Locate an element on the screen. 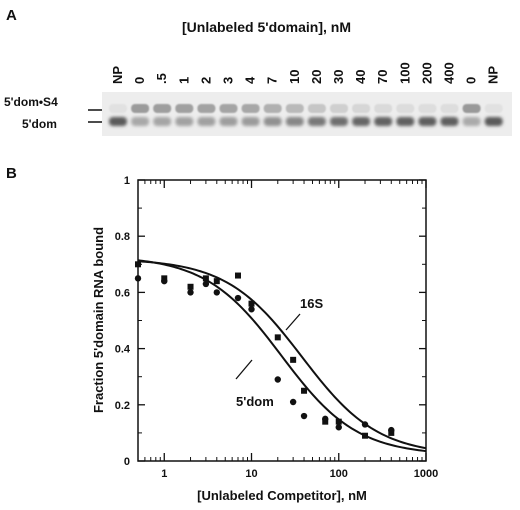  y-tick-label: 0 is located at coordinates (127, 462).